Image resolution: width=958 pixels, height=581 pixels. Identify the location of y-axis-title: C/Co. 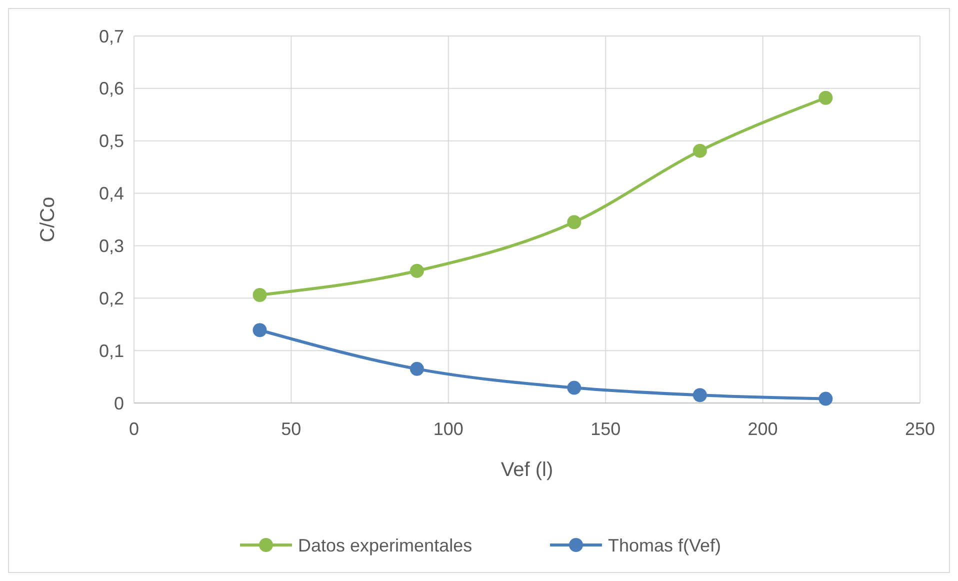
(48, 219).